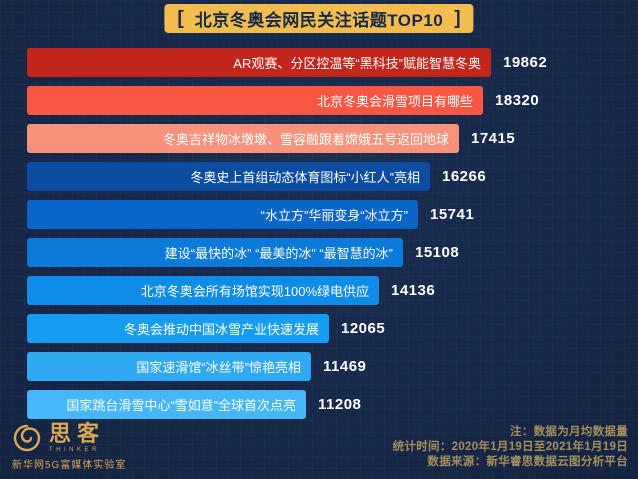 Image resolution: width=638 pixels, height=479 pixels. What do you see at coordinates (305, 139) in the screenshot?
I see `bar-label: 冬奥吉祥物冰墩墩、雪容融跟着嫦娥五号返回地球` at bounding box center [305, 139].